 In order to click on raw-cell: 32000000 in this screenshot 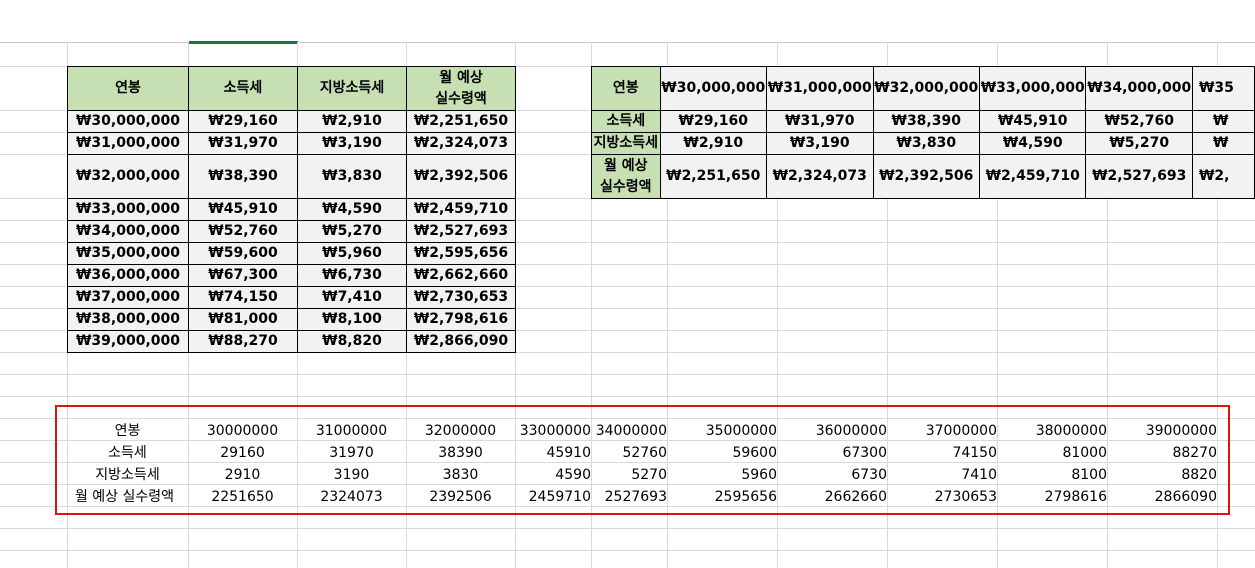, I will do `click(460, 431)`.